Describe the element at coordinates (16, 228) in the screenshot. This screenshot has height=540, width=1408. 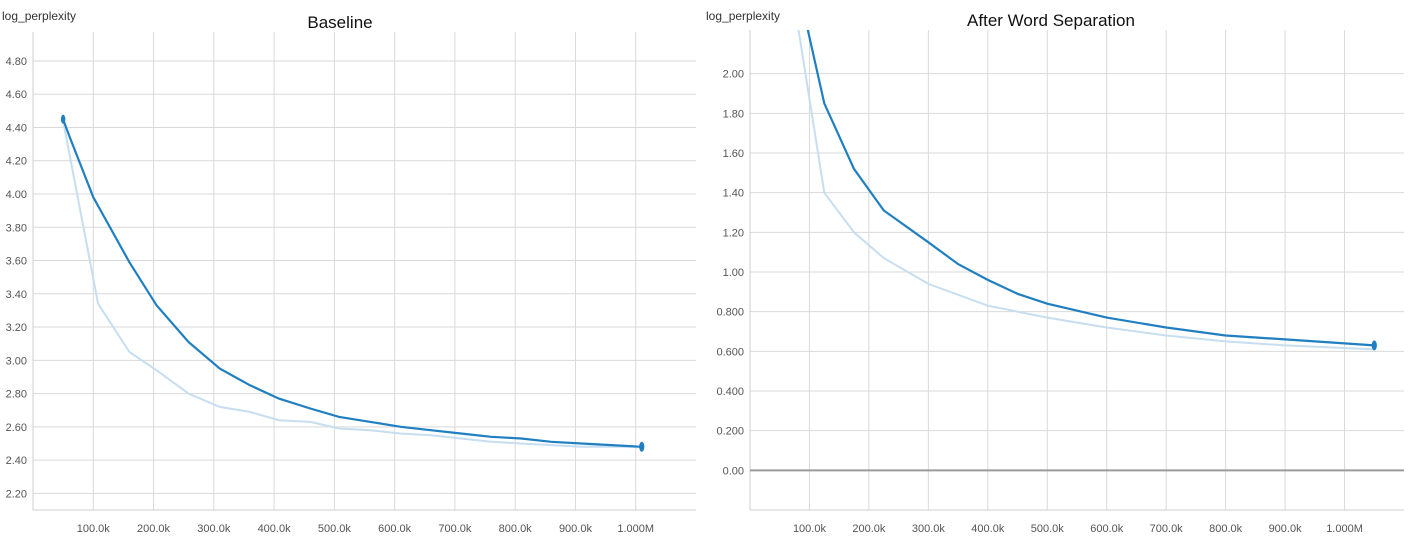
I see `y-tick-label: 3.80` at that location.